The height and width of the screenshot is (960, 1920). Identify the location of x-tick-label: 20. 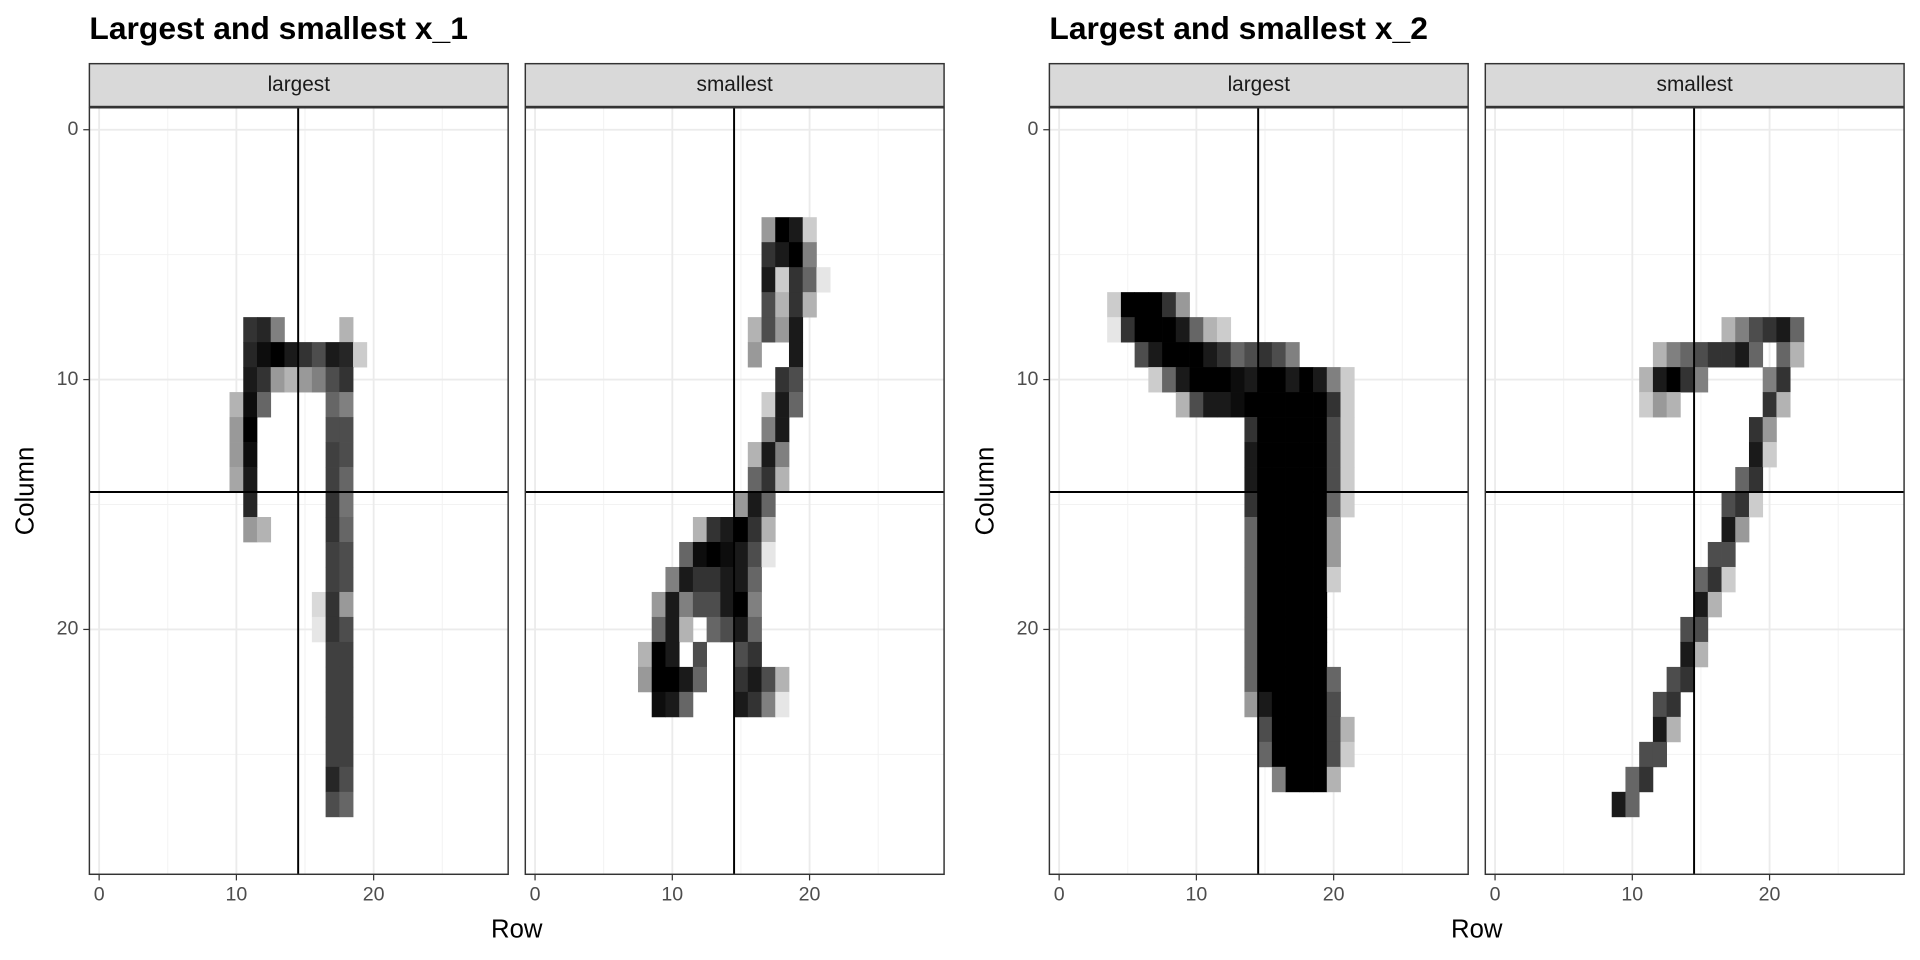
(1770, 894).